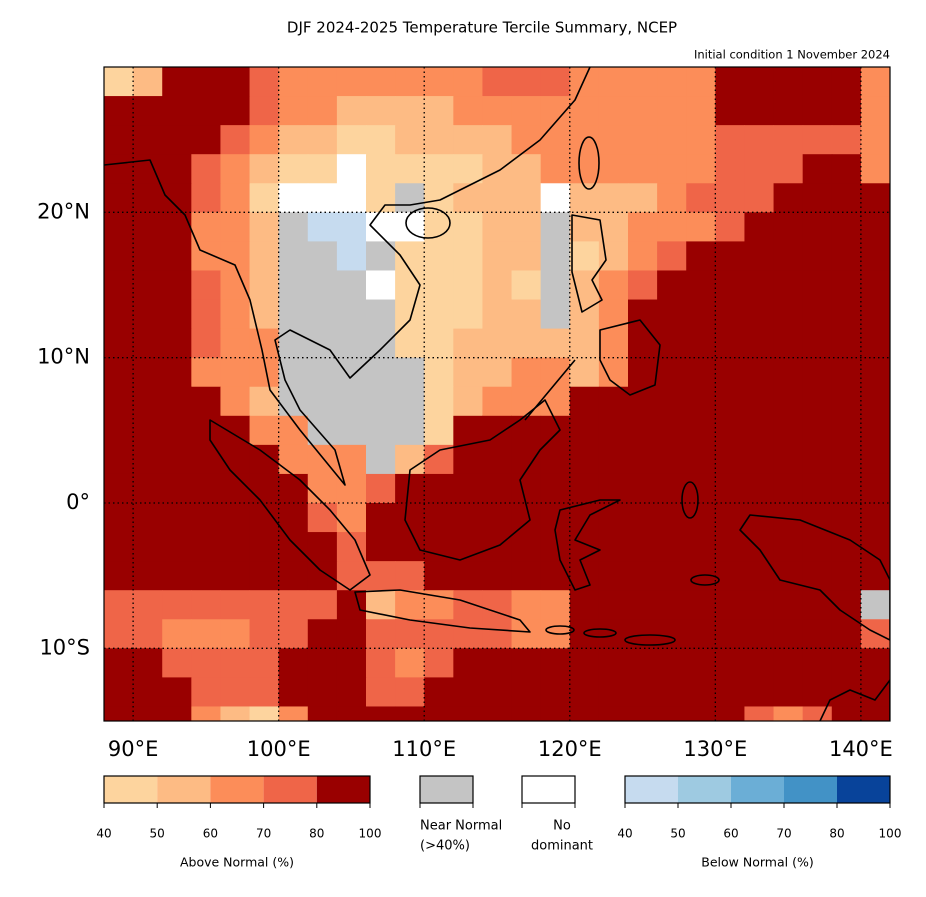  I want to click on box-label: (>40%), so click(445, 846).